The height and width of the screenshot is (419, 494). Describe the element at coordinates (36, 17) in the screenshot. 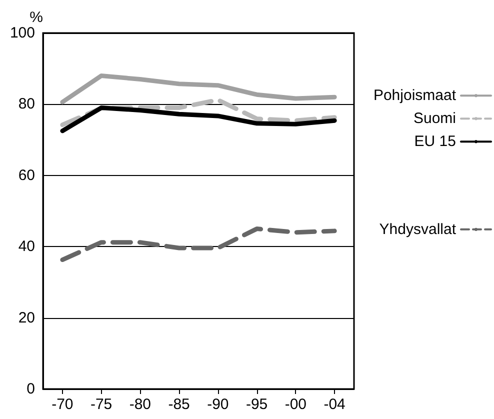

I see `y-axis-title: %` at that location.